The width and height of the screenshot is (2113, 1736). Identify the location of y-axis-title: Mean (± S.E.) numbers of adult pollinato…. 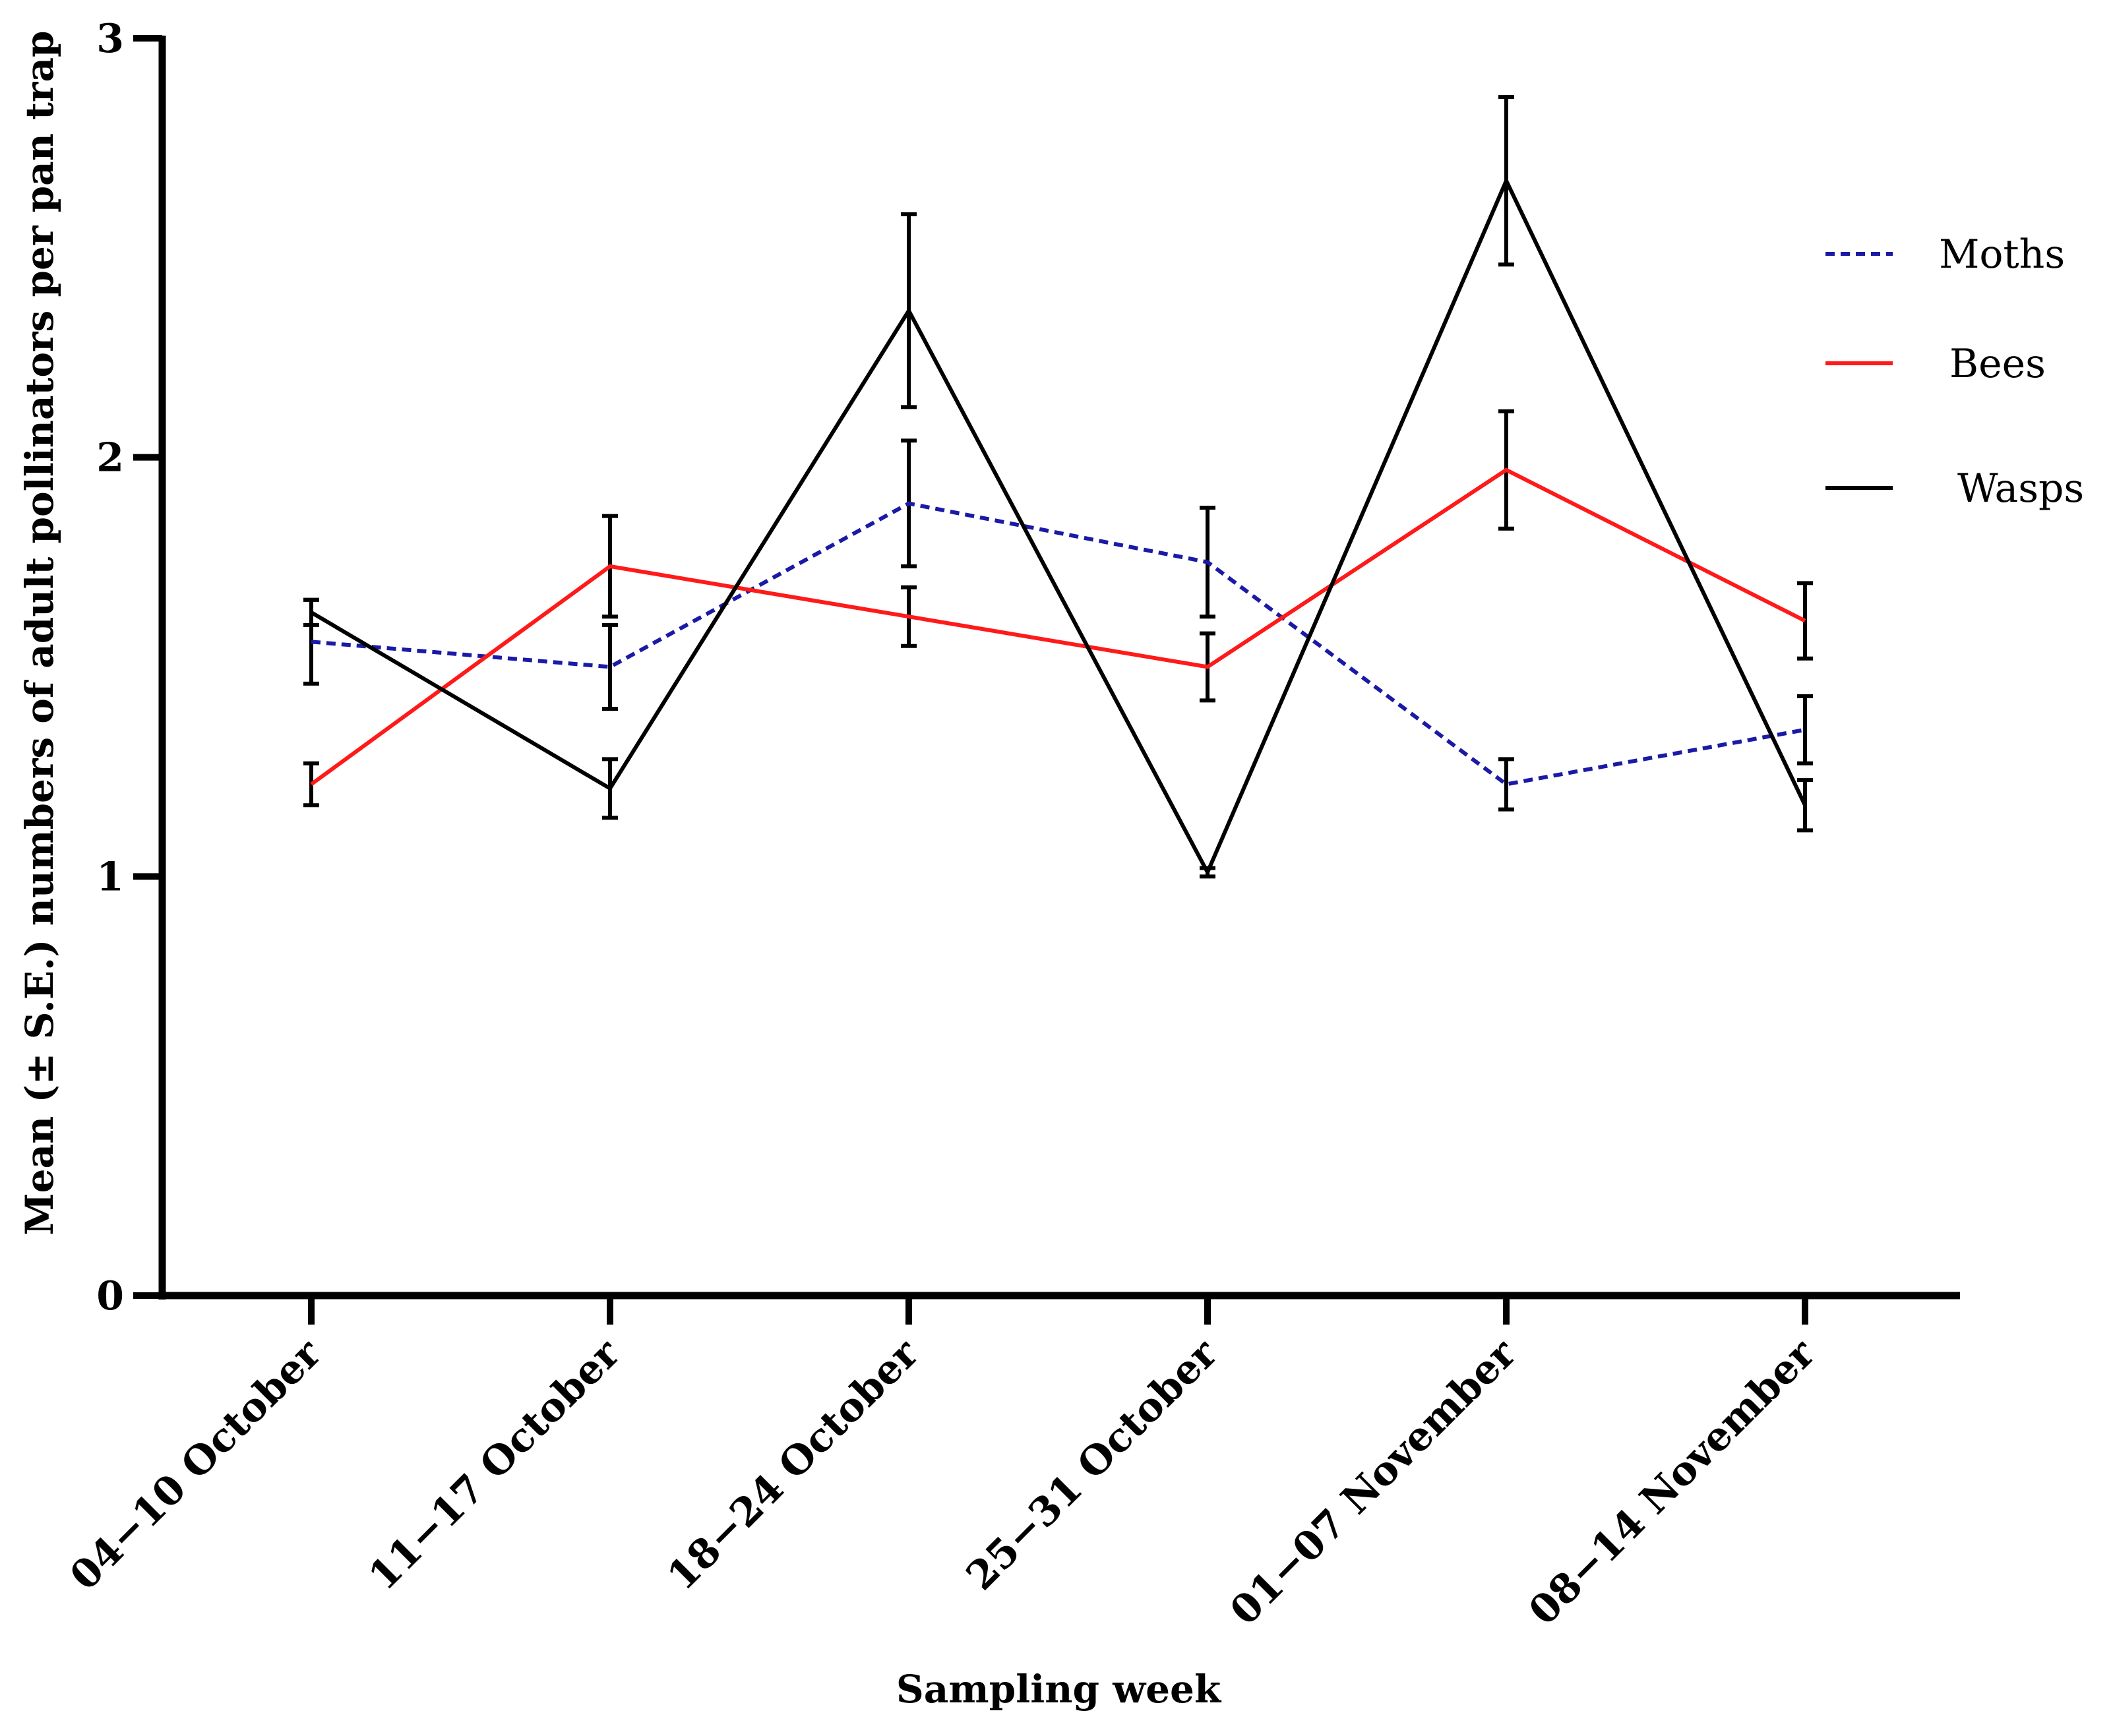
(39, 632).